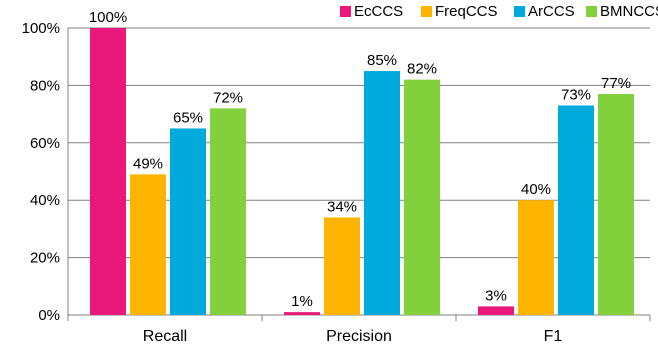 This screenshot has height=357, width=658. Describe the element at coordinates (536, 257) in the screenshot. I see `bar-freqccs-f1` at that location.